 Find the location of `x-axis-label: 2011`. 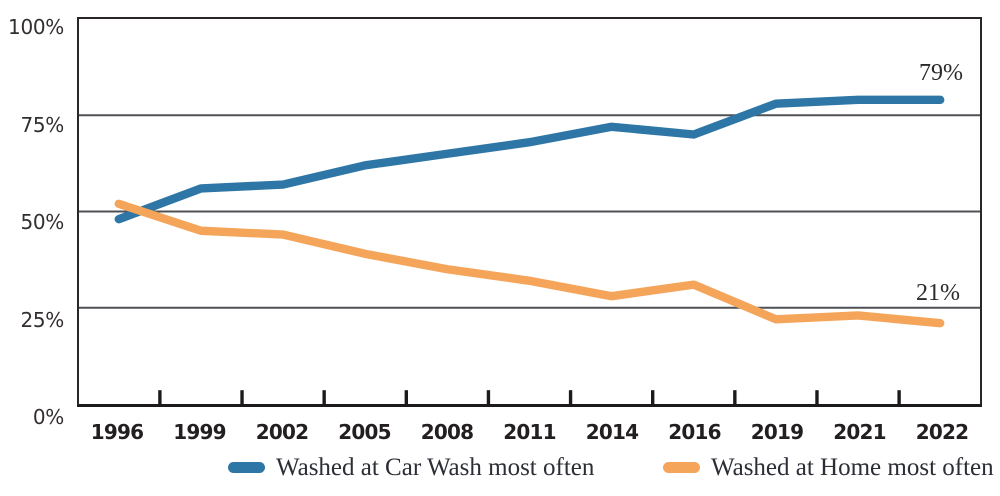

x-axis-label: 2011 is located at coordinates (529, 432).